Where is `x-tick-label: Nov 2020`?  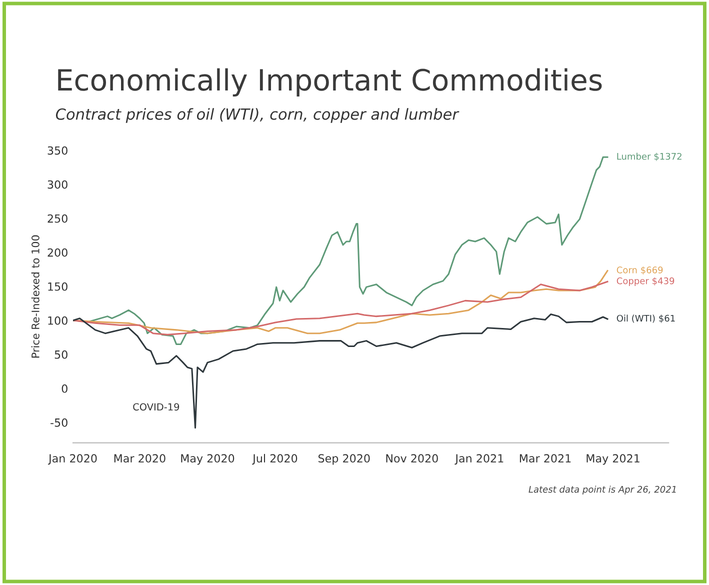
x-tick-label: Nov 2020 is located at coordinates (412, 458).